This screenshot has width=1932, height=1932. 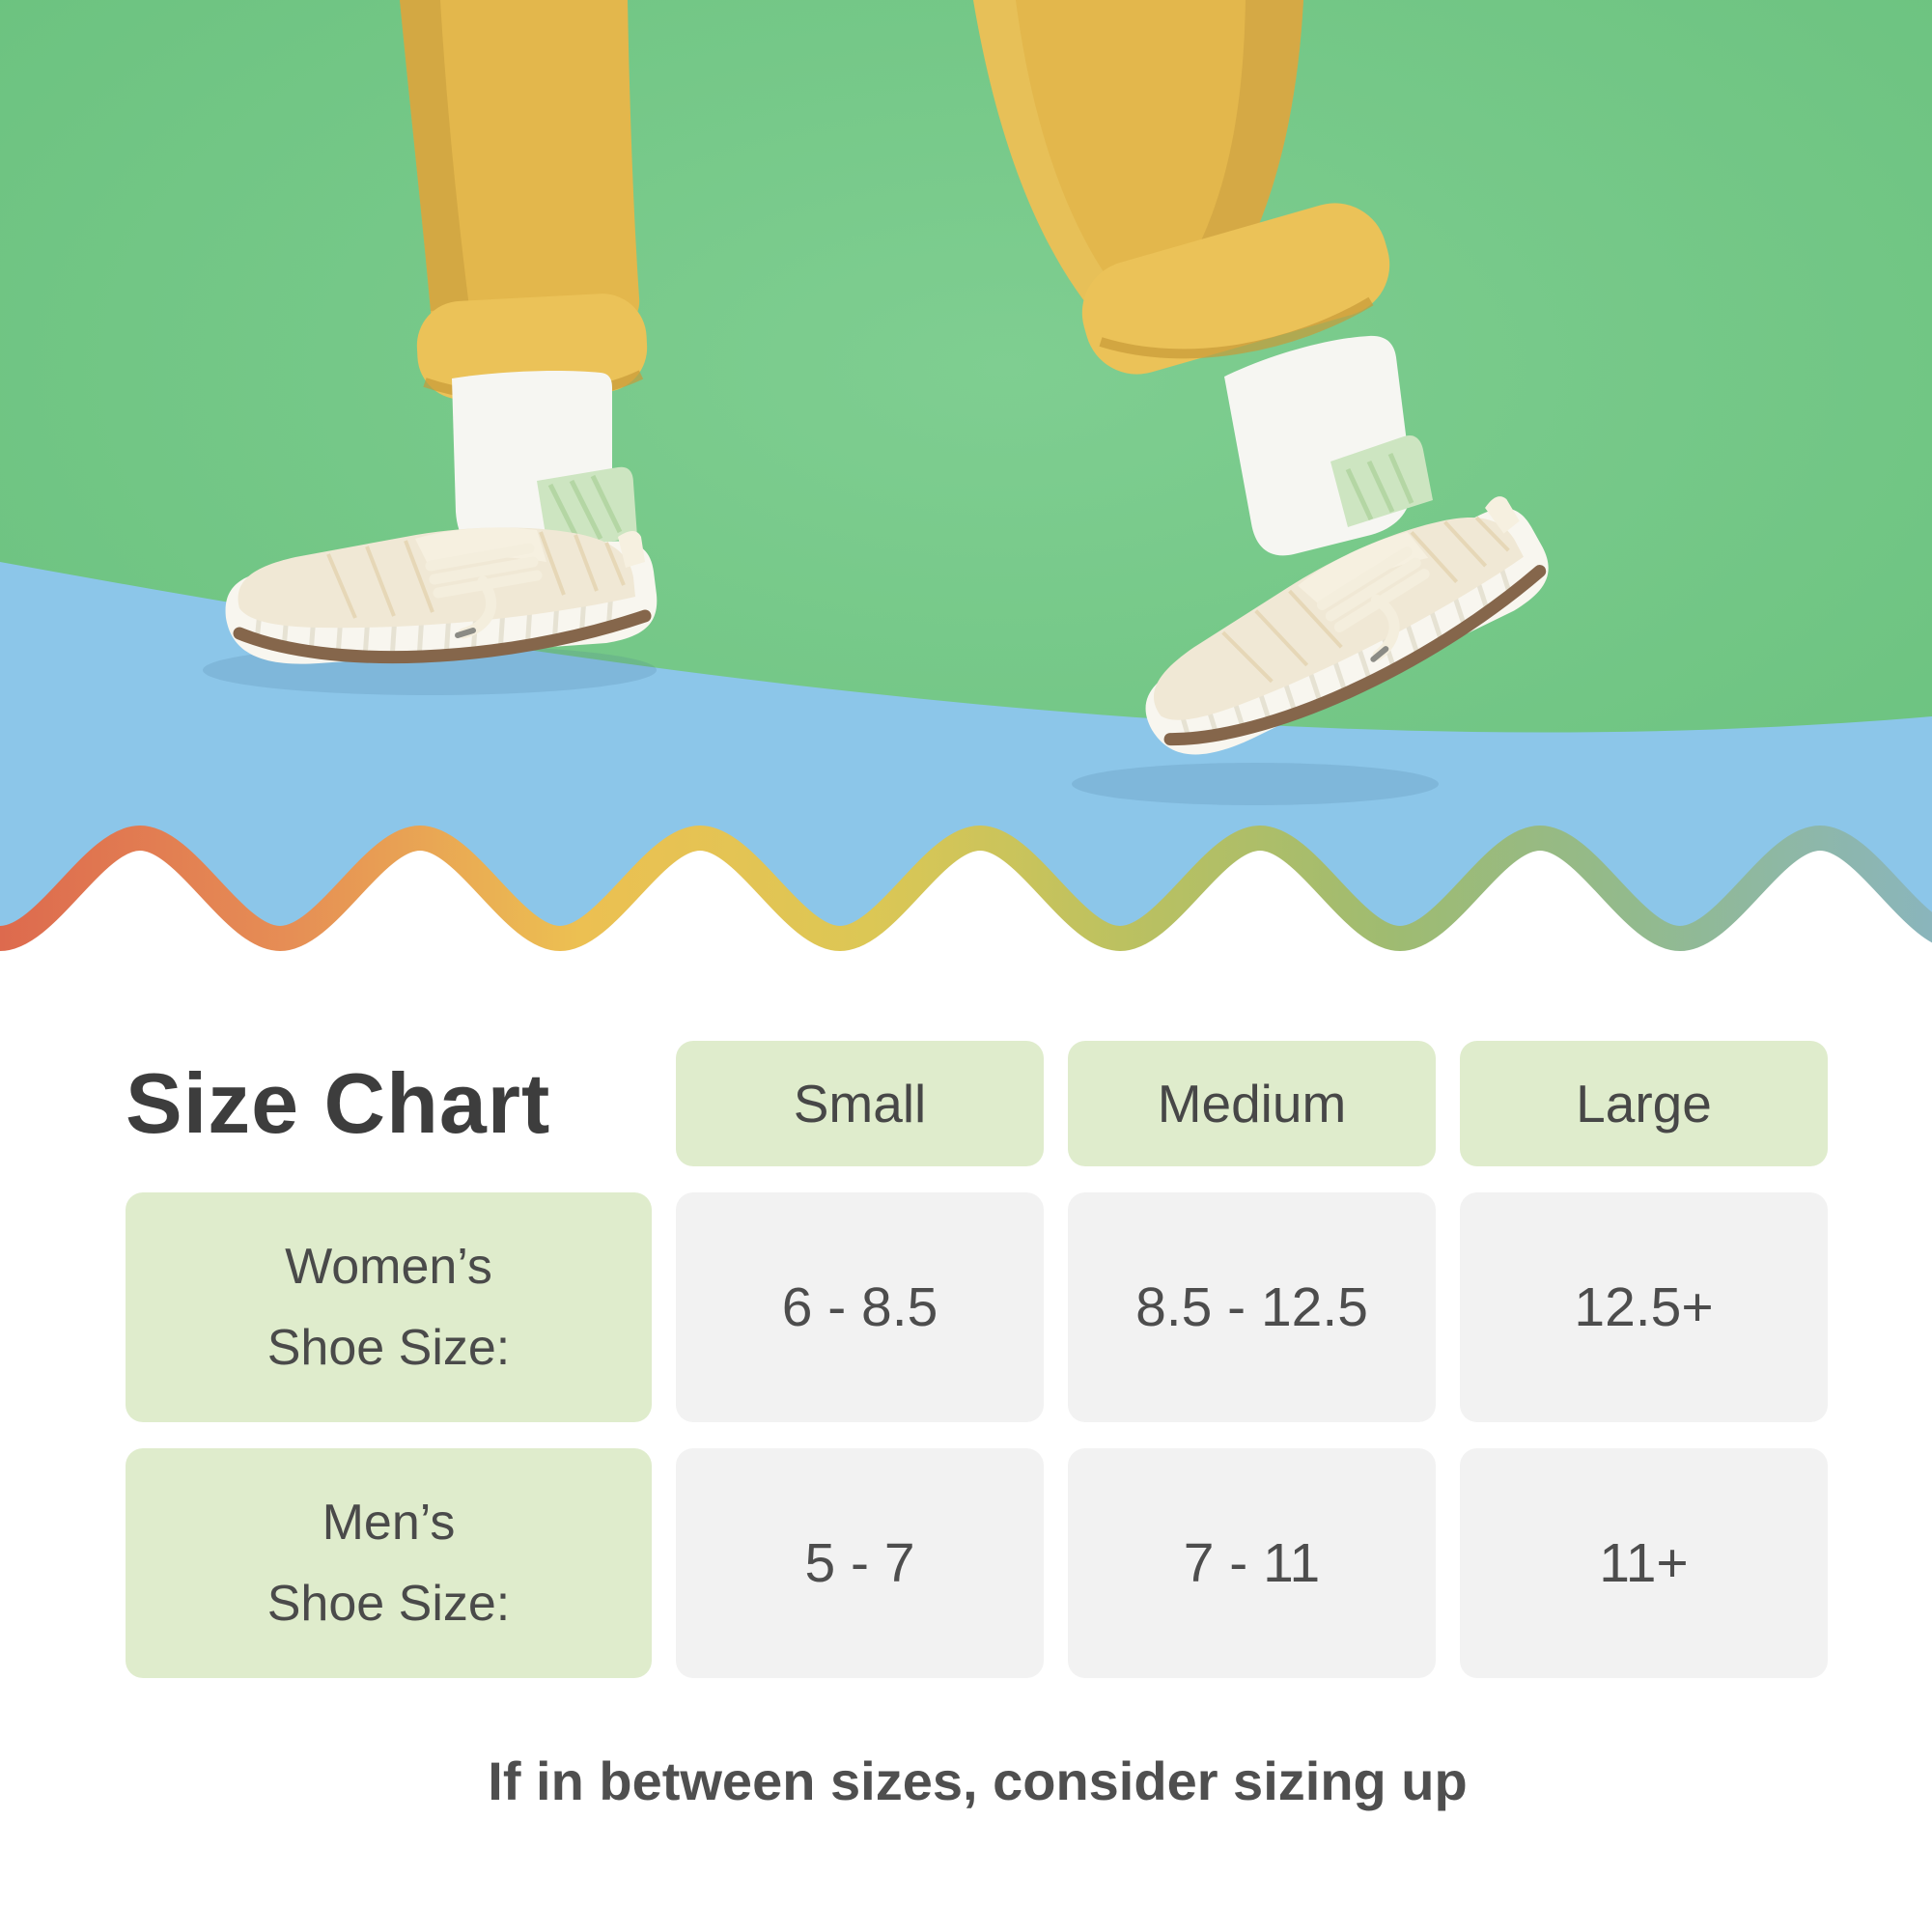 I want to click on lace-aglet, so click(x=466, y=633).